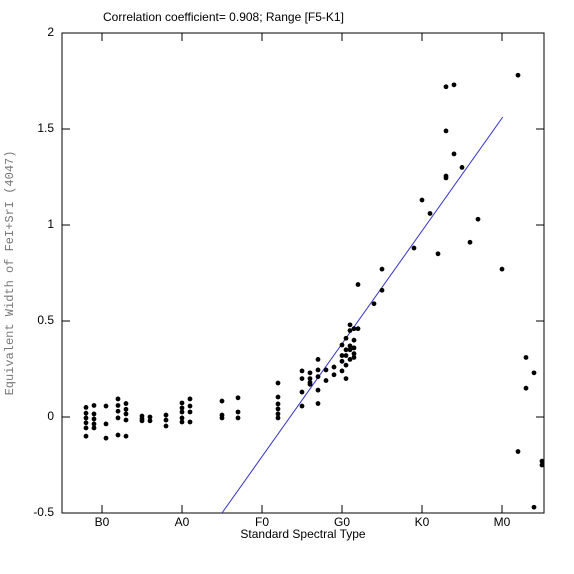 This screenshot has width=574, height=574. What do you see at coordinates (43, 512) in the screenshot?
I see `y-tick-label: -0.5` at bounding box center [43, 512].